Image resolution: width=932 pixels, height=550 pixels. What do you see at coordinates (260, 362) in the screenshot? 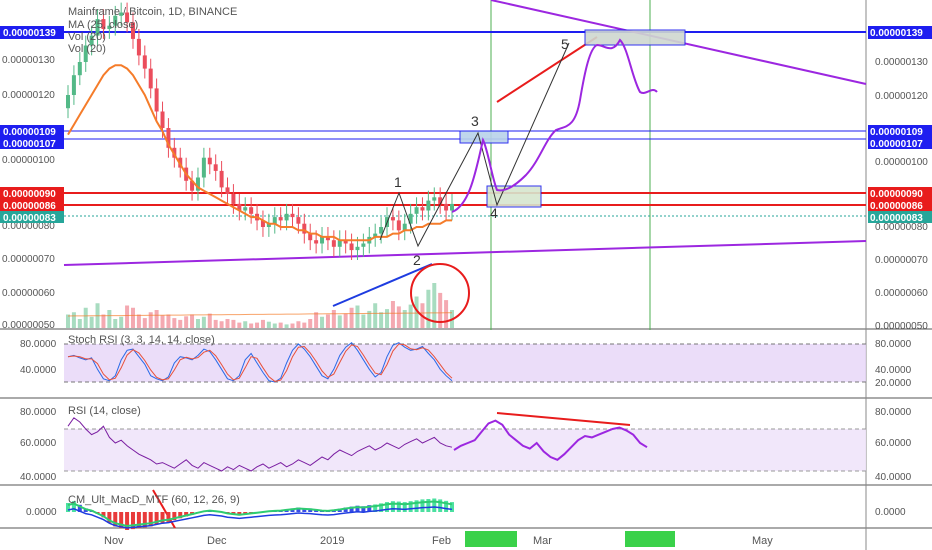
I see `stoch-lines` at bounding box center [260, 362].